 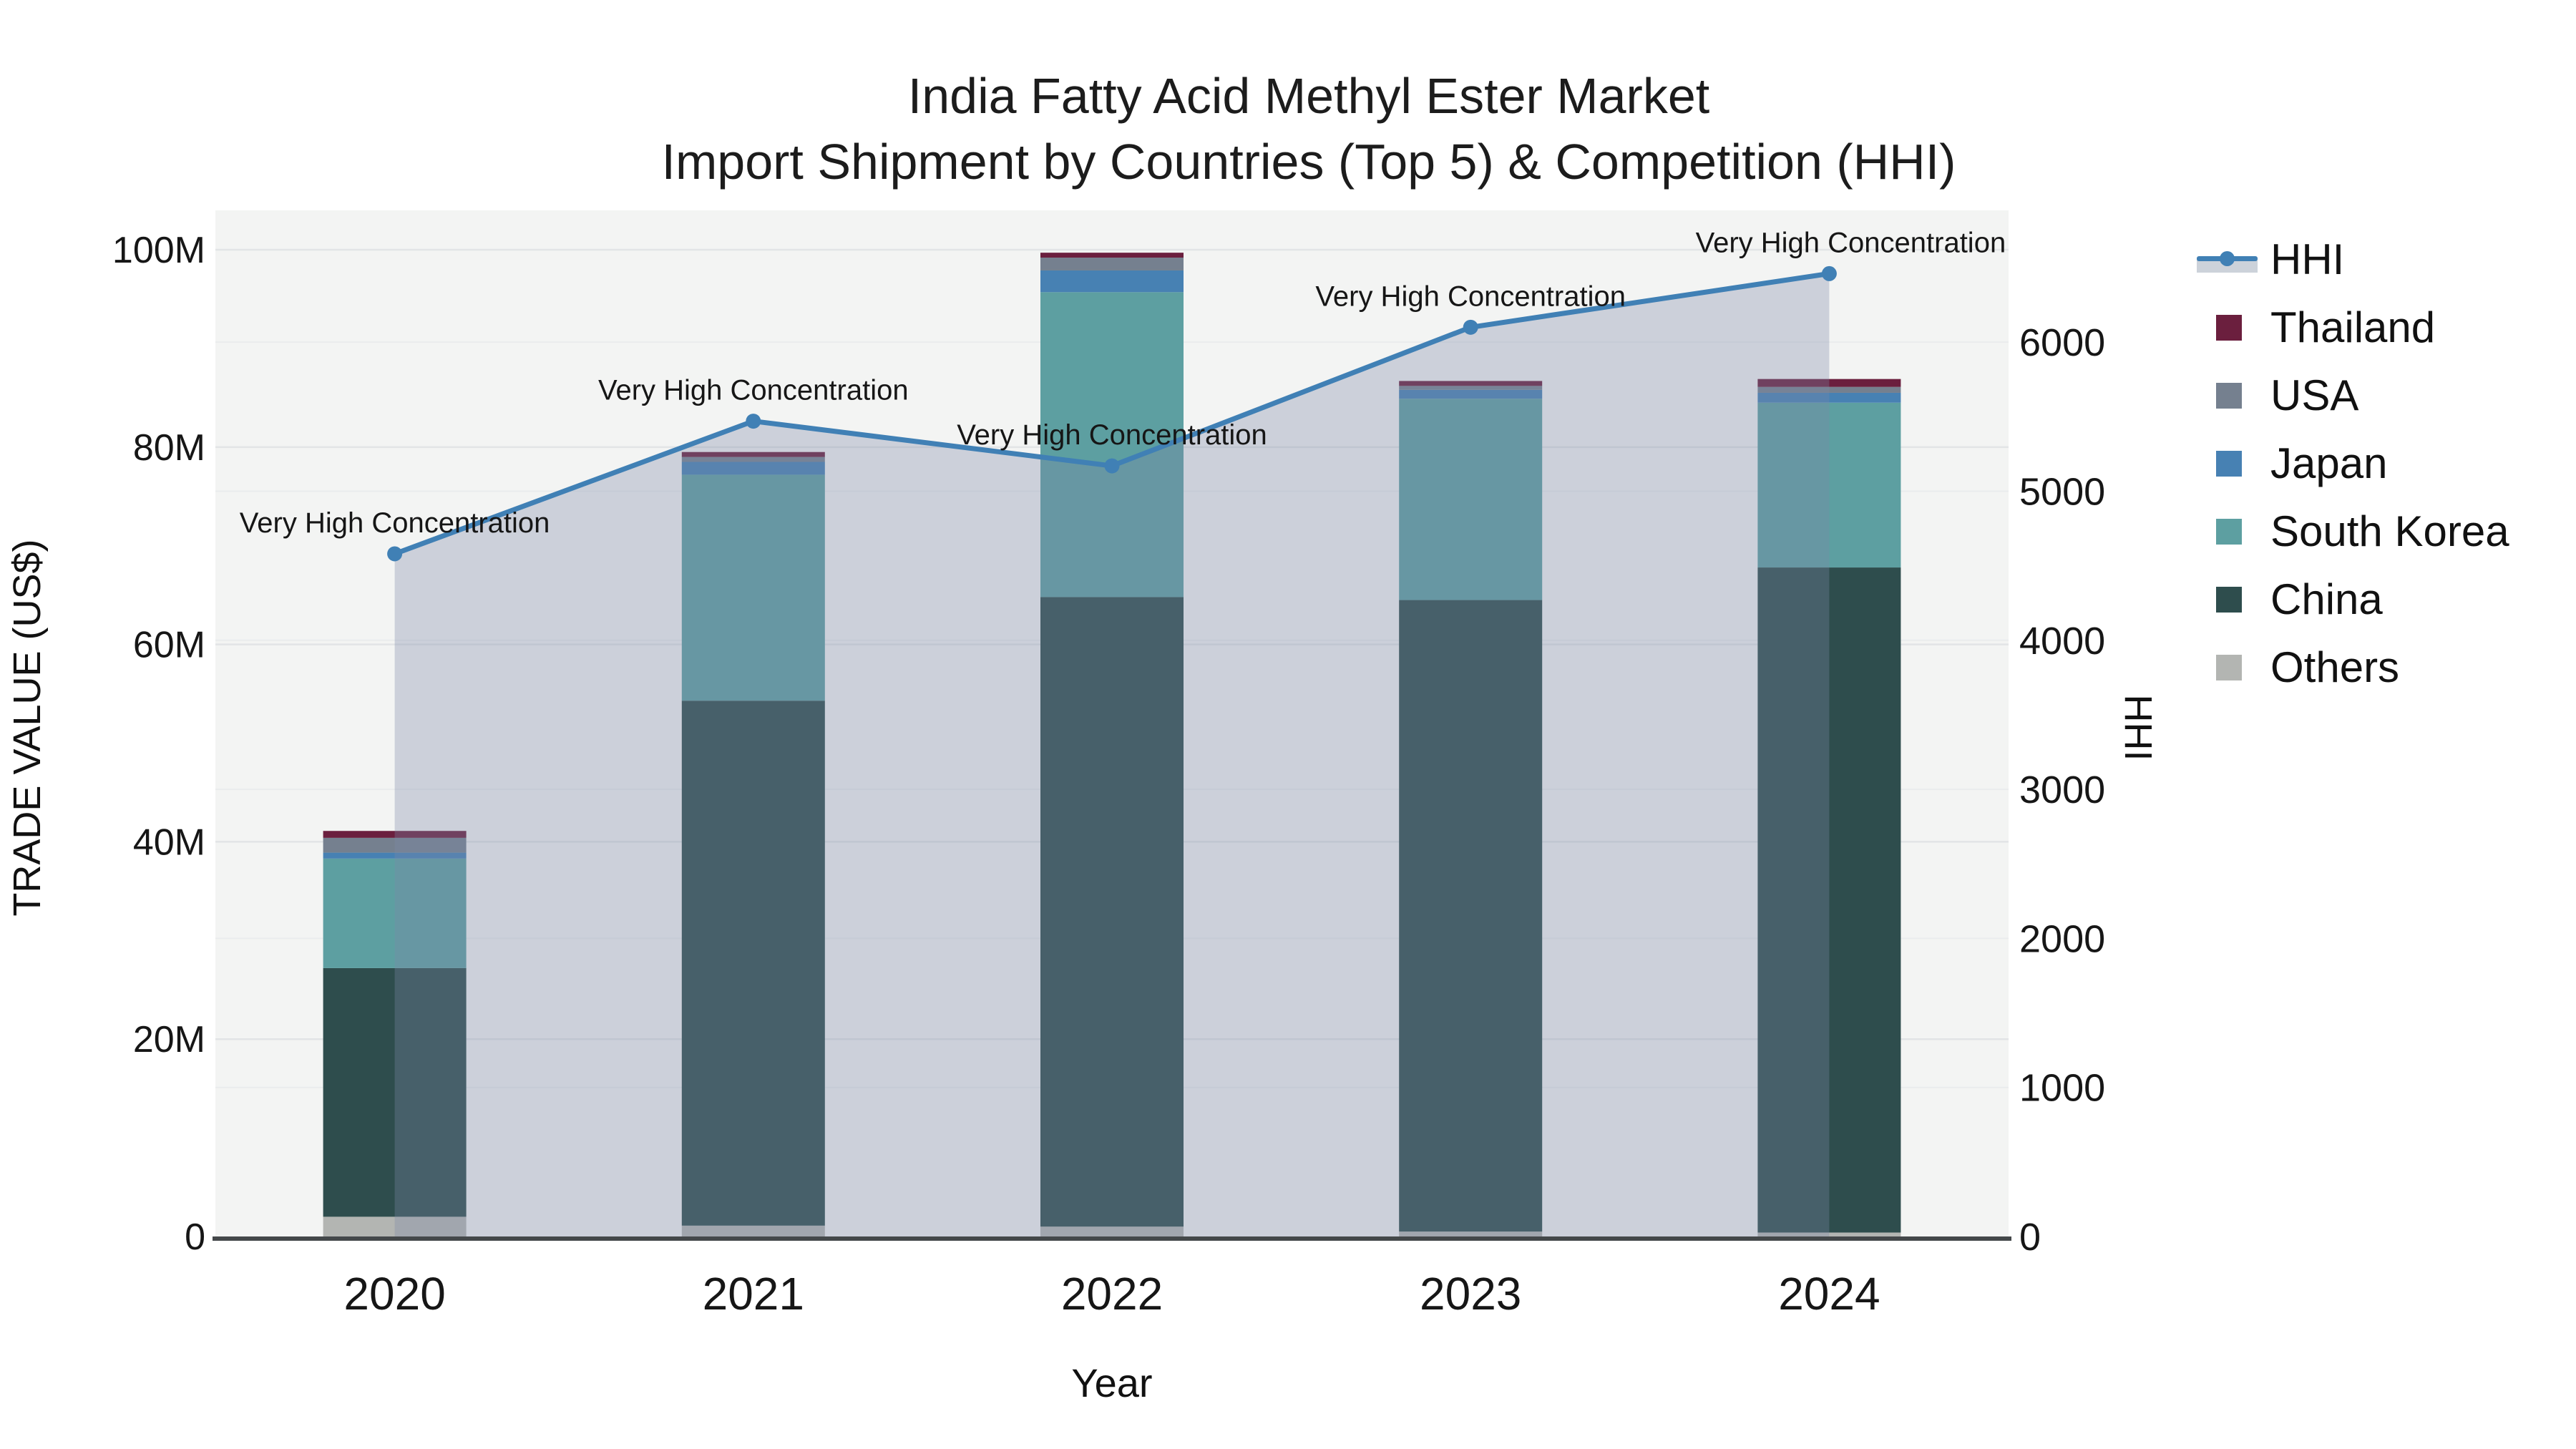 I want to click on legend-label-others: Others, so click(x=2335, y=667).